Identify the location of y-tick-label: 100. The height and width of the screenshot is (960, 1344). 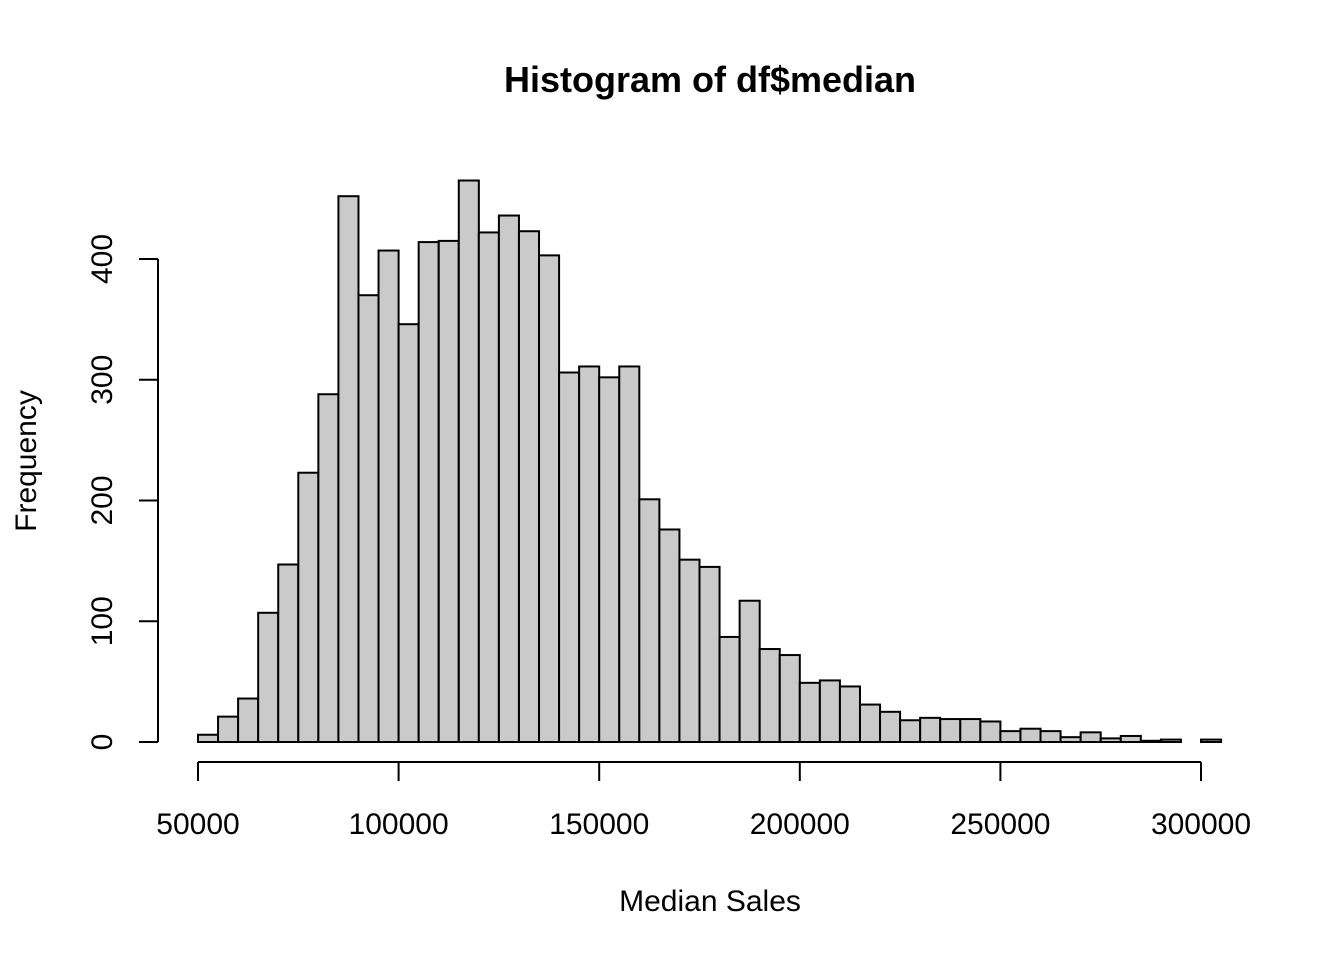
(102, 621).